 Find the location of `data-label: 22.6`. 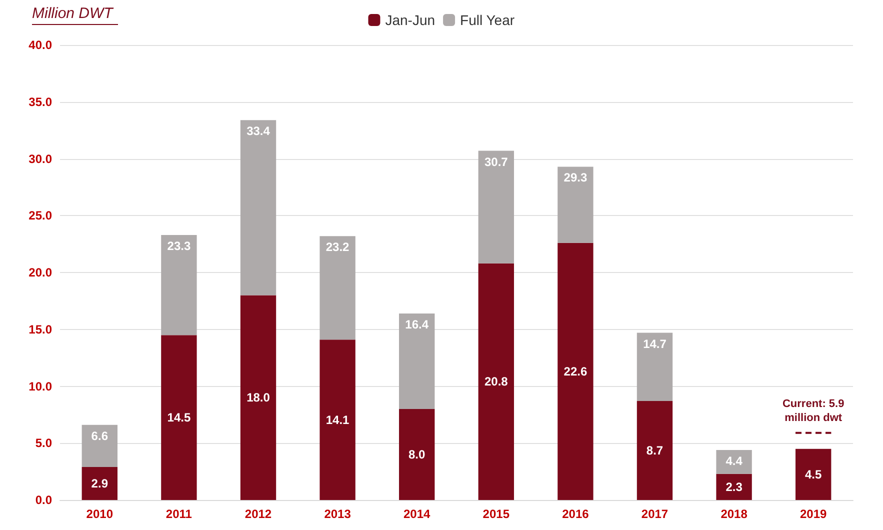

data-label: 22.6 is located at coordinates (576, 371).